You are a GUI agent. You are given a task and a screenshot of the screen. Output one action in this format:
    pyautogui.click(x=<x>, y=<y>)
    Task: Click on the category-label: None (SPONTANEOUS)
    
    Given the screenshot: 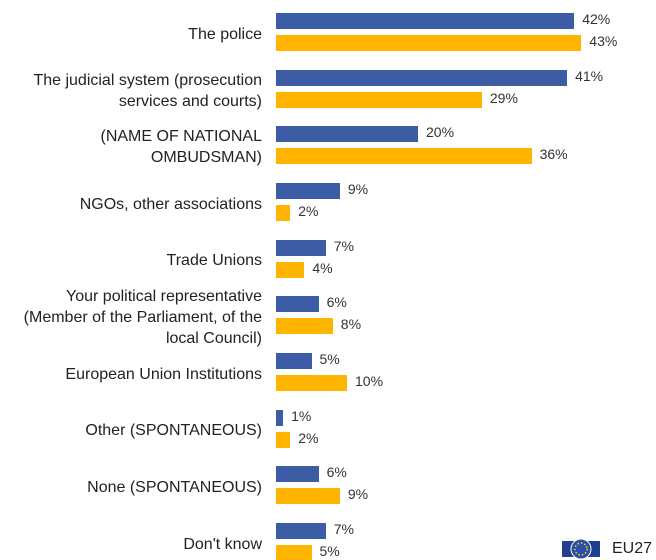 What is the action you would take?
    pyautogui.click(x=174, y=487)
    